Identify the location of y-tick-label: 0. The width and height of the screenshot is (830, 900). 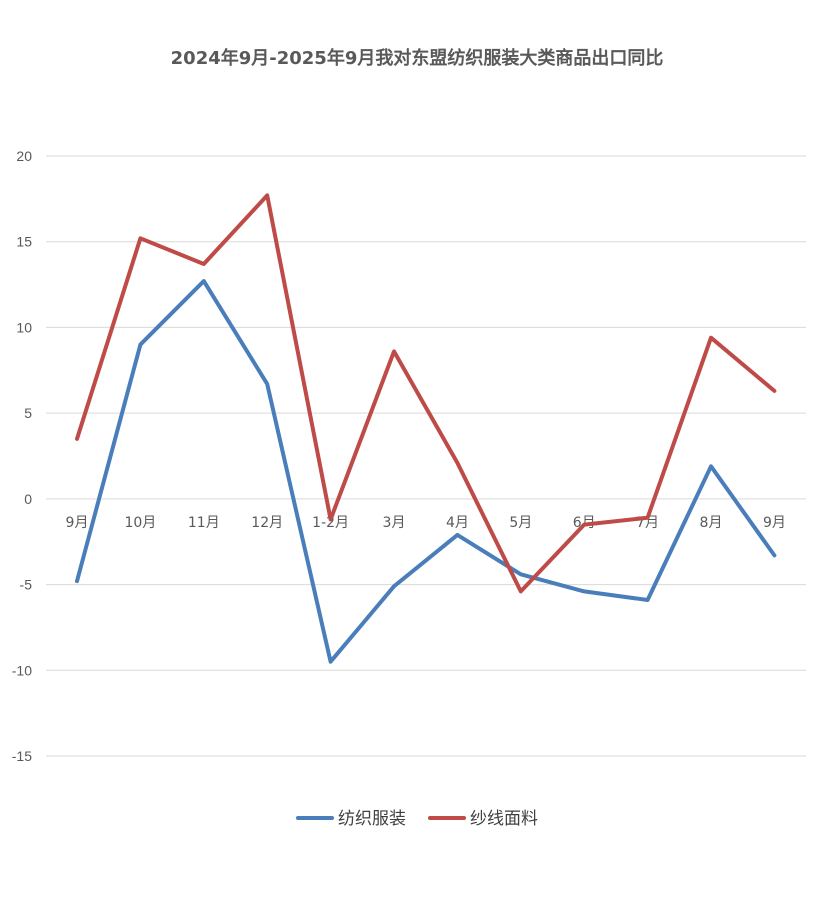
(28, 499).